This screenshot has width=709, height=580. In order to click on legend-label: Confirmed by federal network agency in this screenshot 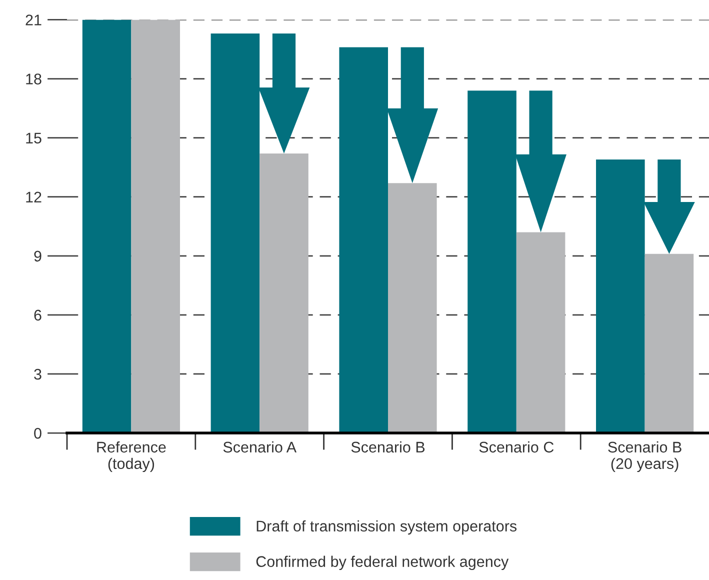, I will do `click(382, 563)`.